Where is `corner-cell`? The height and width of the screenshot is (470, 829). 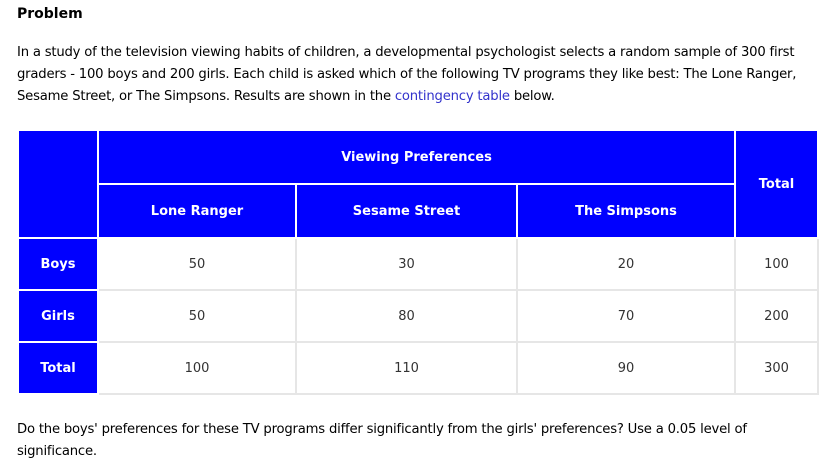
corner-cell is located at coordinates (58, 184).